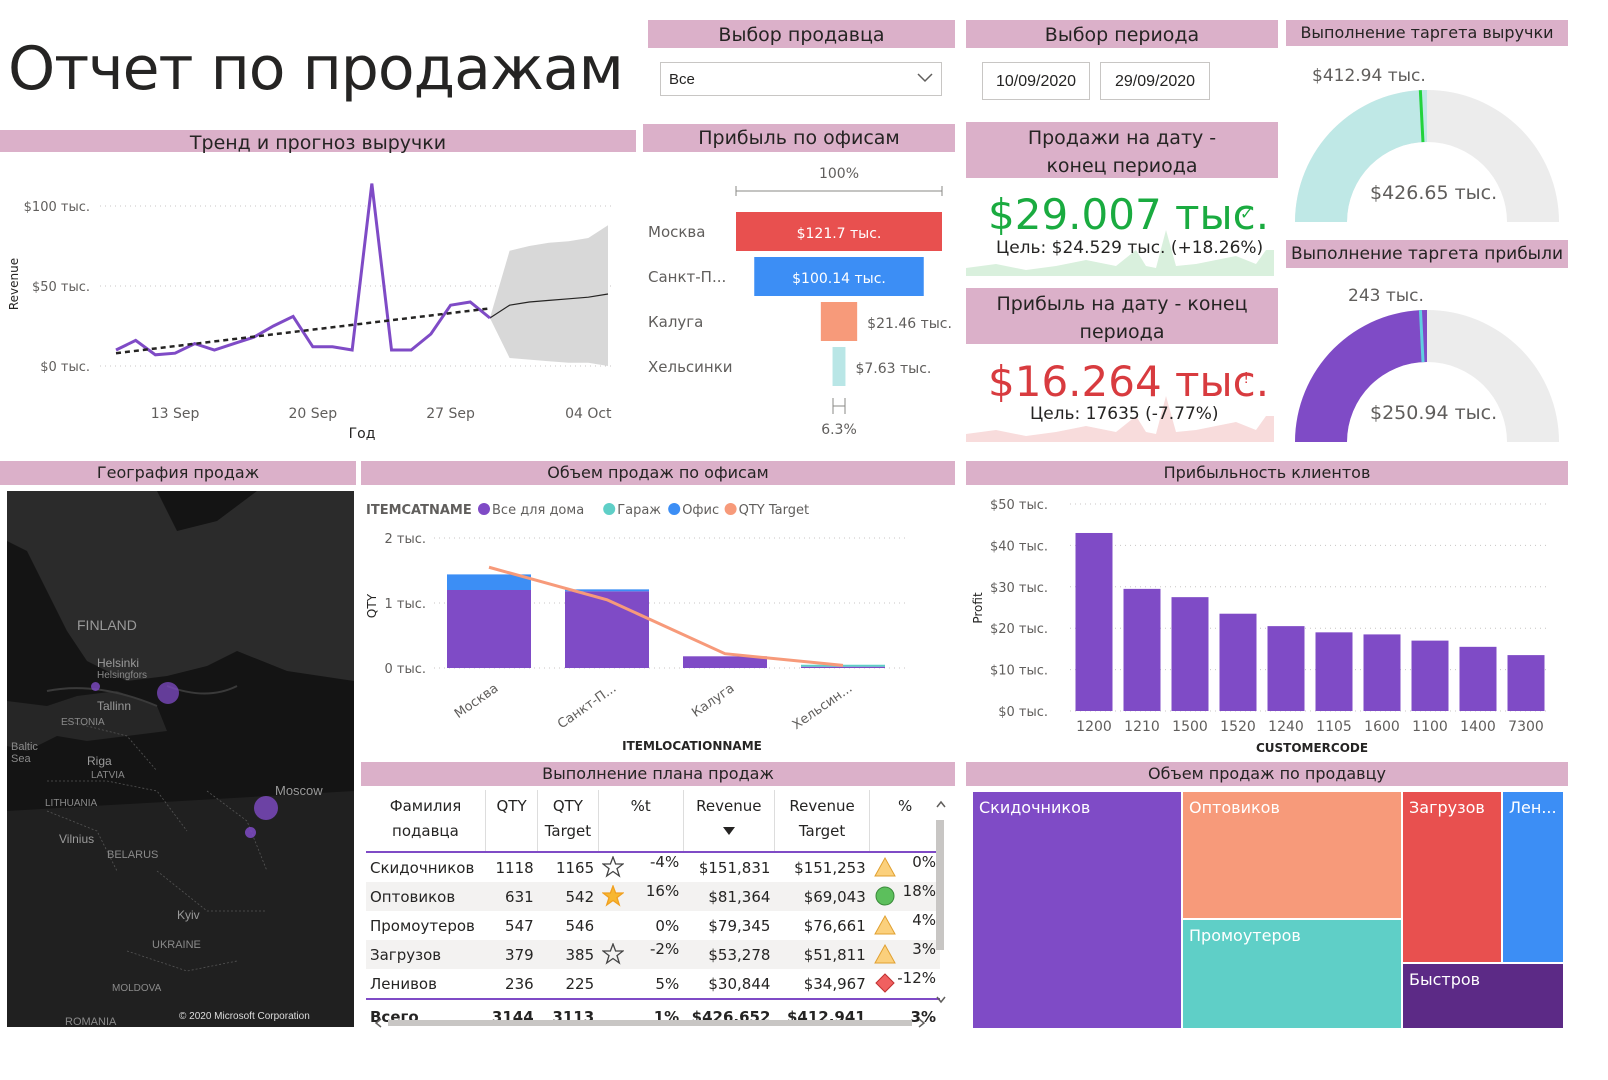 This screenshot has width=1608, height=1080. I want to click on legend-title: ITEMCATNAME, so click(419, 510).